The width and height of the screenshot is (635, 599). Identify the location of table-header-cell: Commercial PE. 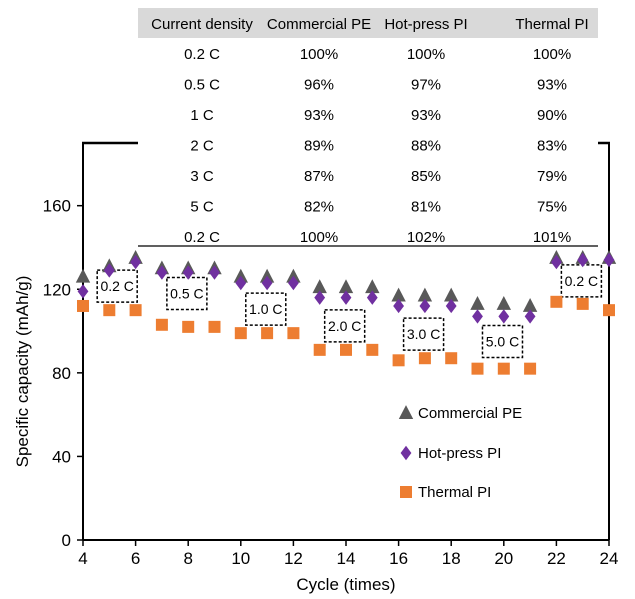
(319, 24).